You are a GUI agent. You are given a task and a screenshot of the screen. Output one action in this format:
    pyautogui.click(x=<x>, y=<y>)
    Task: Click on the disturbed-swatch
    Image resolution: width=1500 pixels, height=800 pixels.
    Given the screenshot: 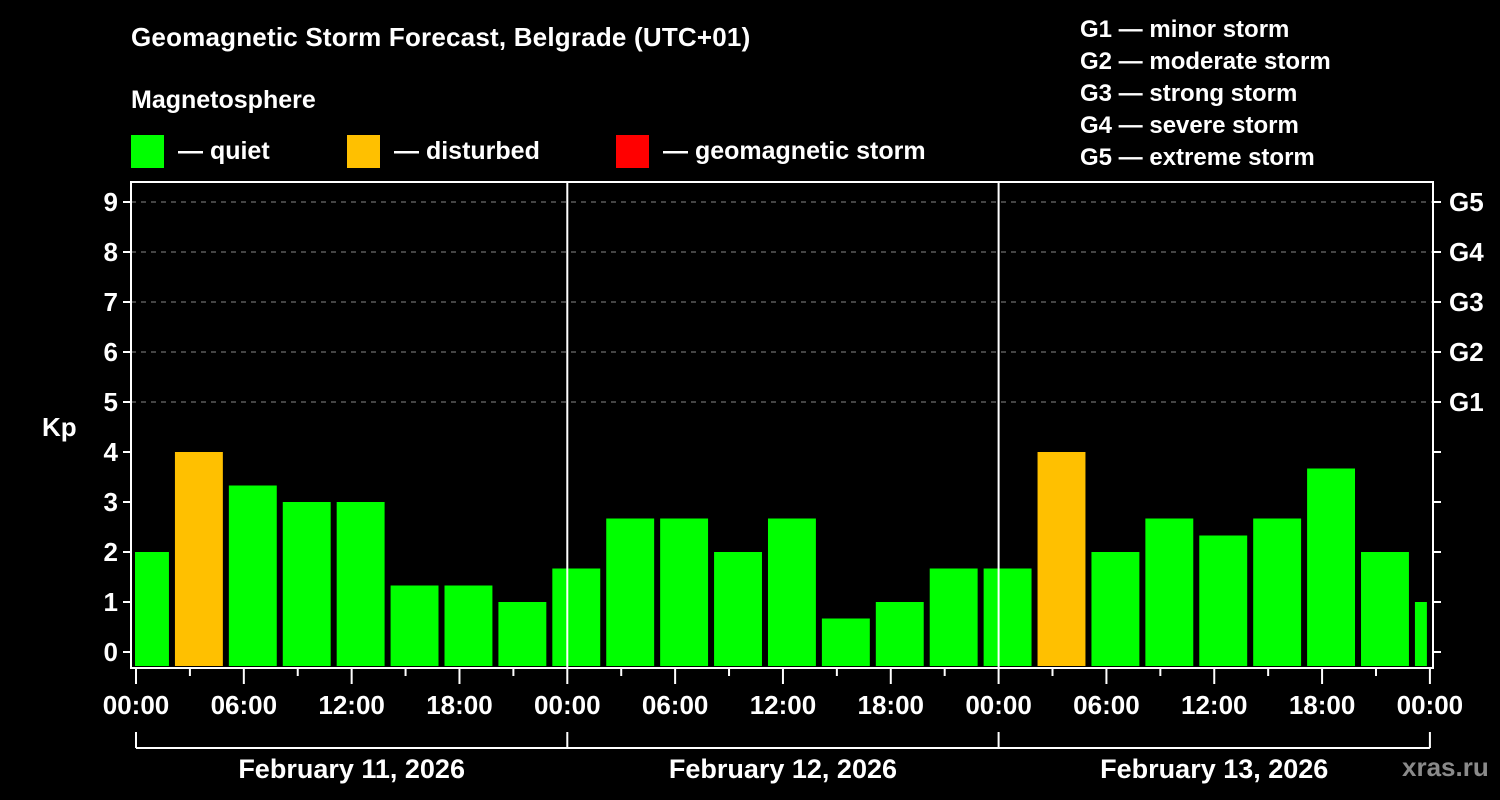 What is the action you would take?
    pyautogui.click(x=363, y=151)
    